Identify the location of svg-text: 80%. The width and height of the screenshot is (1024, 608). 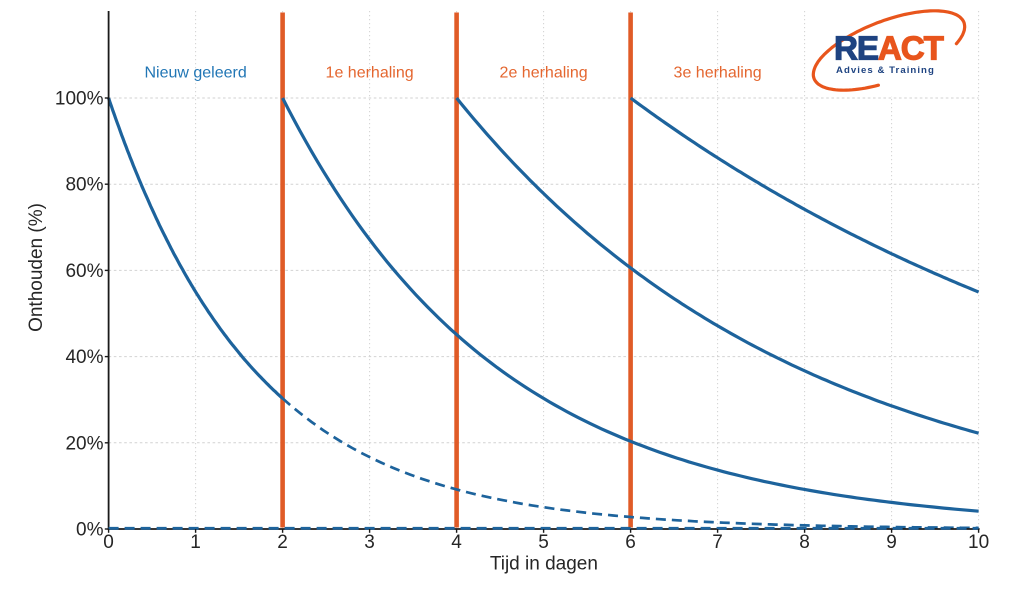
(84, 185).